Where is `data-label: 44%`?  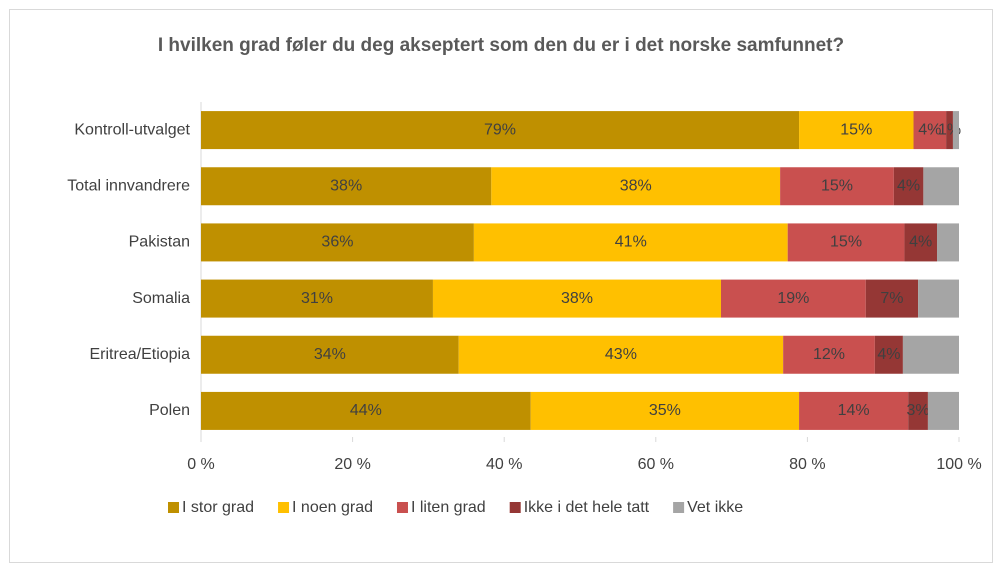 data-label: 44% is located at coordinates (366, 410).